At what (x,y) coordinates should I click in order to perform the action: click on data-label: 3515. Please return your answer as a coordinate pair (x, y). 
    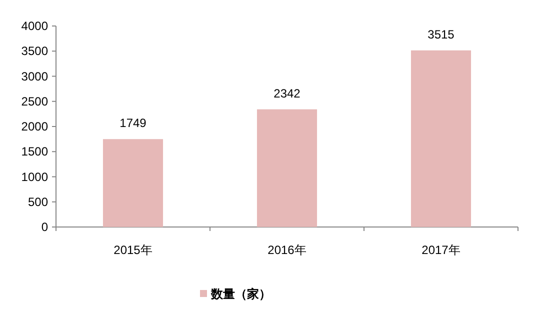
    Looking at the image, I should click on (441, 34).